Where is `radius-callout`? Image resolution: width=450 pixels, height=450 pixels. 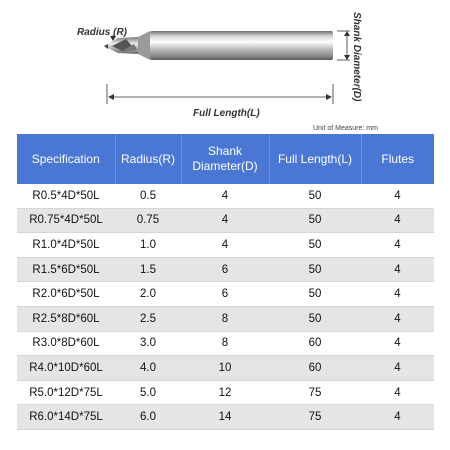 radius-callout is located at coordinates (113, 38).